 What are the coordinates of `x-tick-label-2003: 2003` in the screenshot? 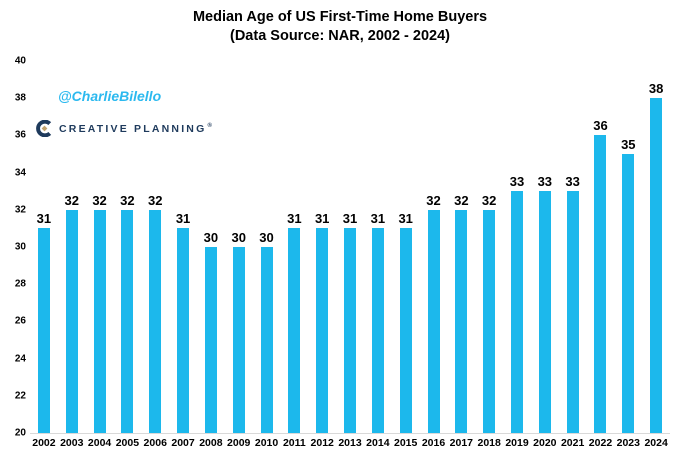 It's located at (72, 443).